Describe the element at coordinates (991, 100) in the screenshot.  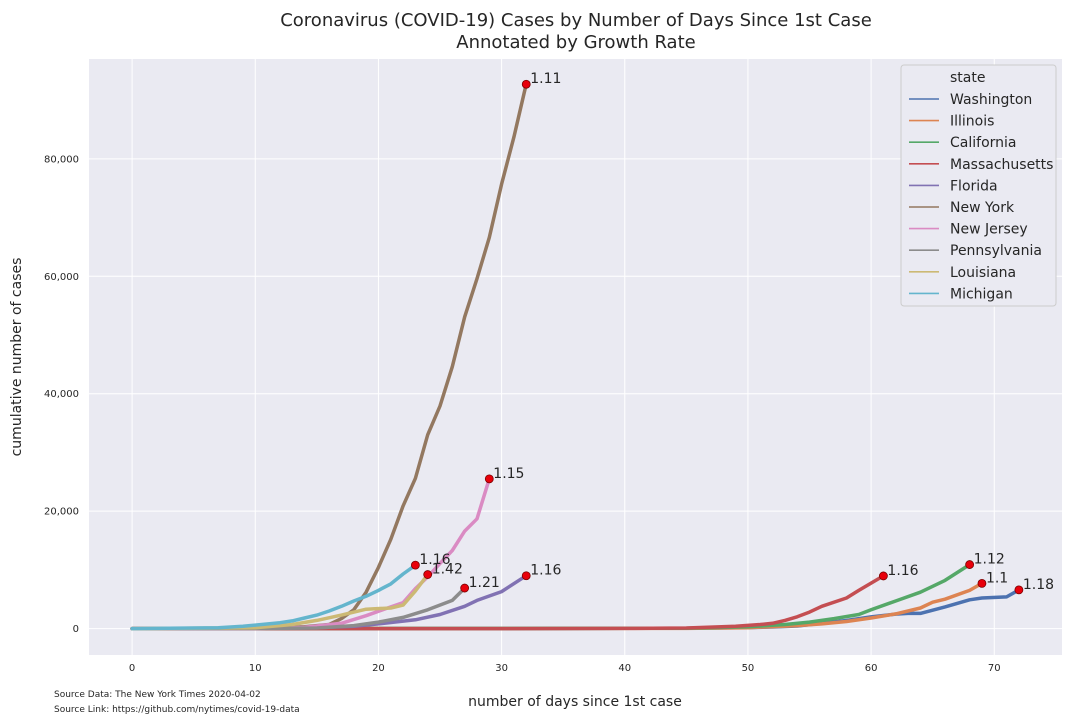
I see `legend-label-washington: Washington` at that location.